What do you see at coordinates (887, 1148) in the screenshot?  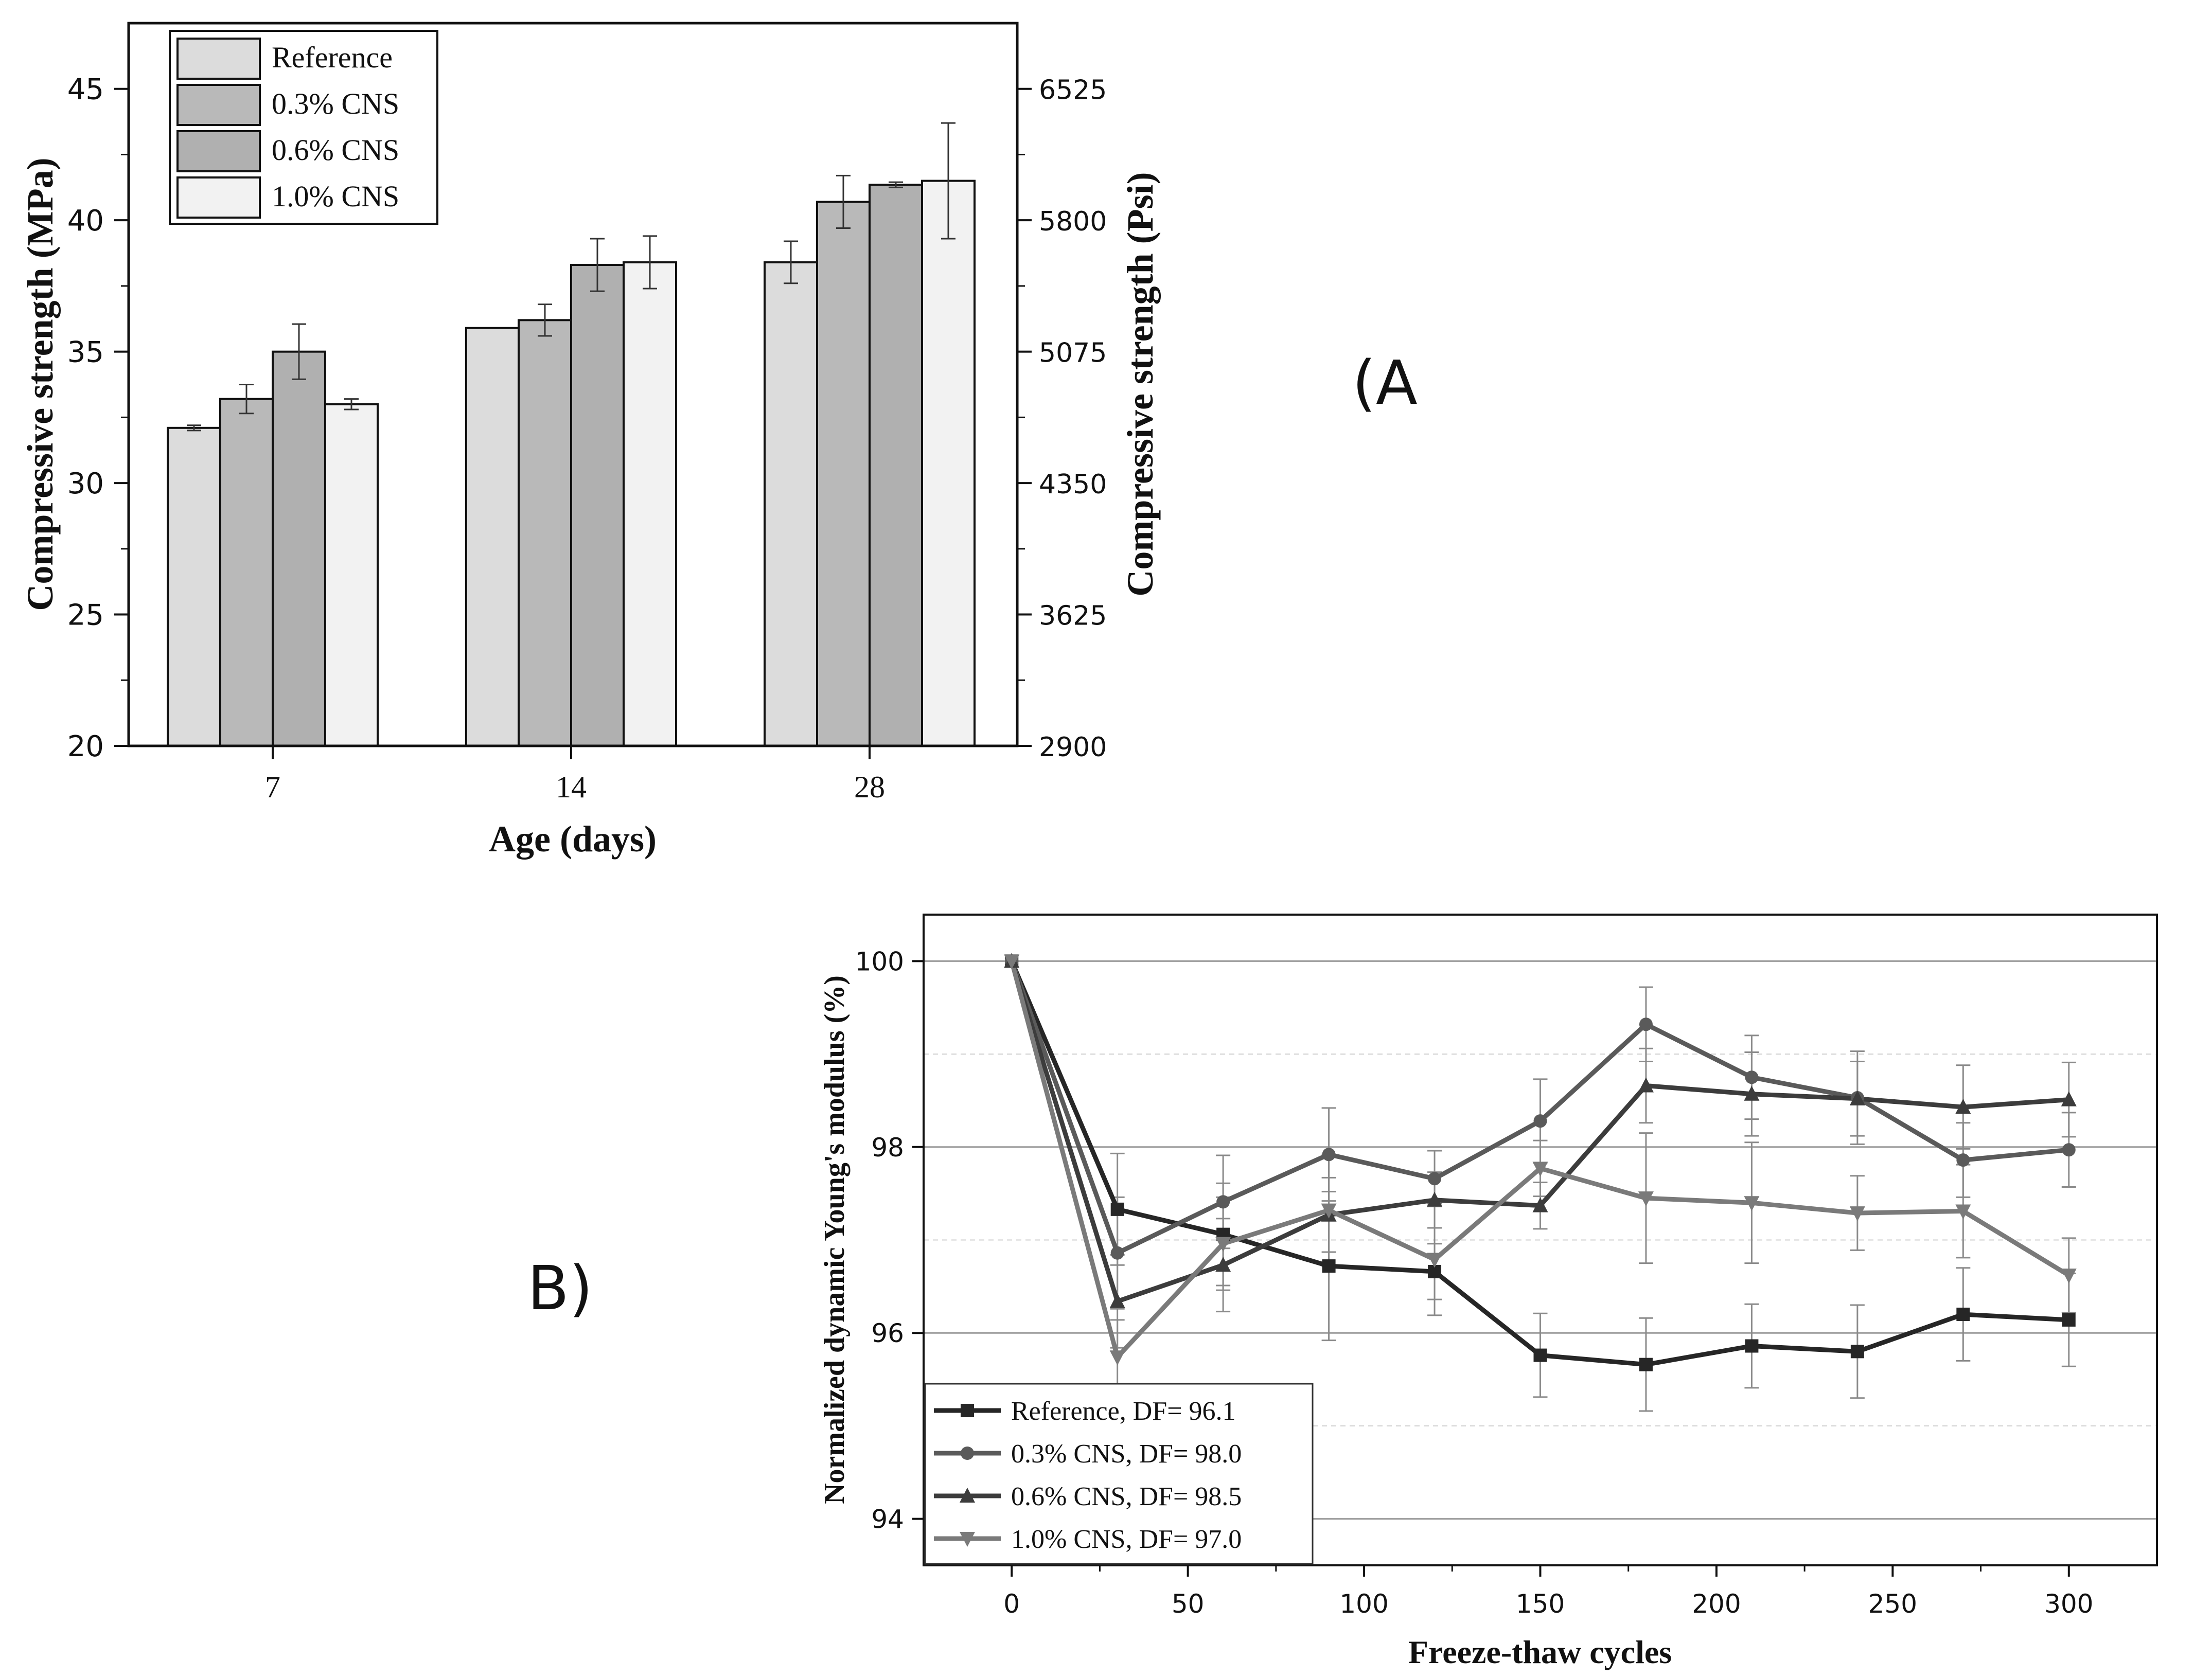 I see `y-tick-label: 98` at bounding box center [887, 1148].